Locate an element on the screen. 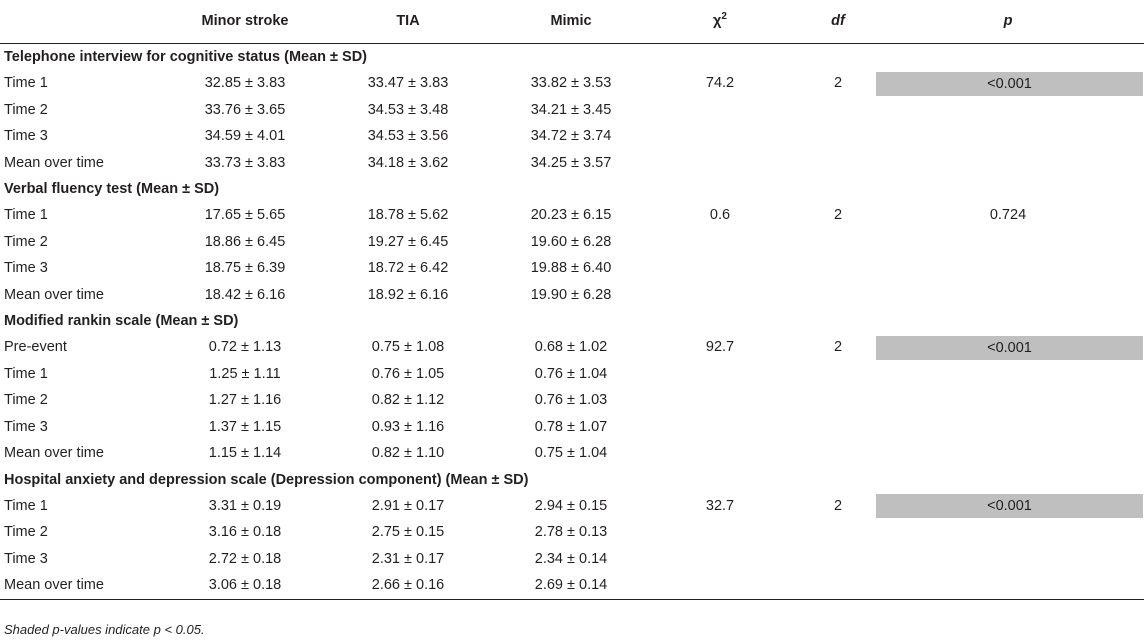 The image size is (1144, 644). cell-mimic: 19.88 ± 6.40 is located at coordinates (571, 268).